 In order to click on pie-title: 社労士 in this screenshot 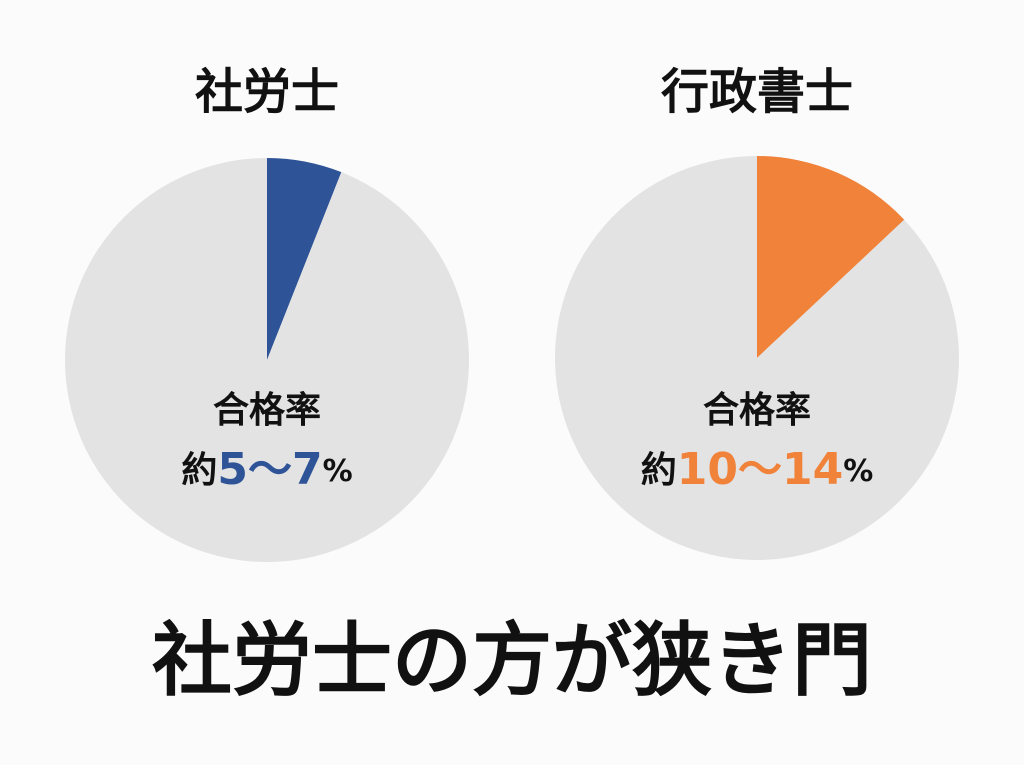, I will do `click(267, 92)`.